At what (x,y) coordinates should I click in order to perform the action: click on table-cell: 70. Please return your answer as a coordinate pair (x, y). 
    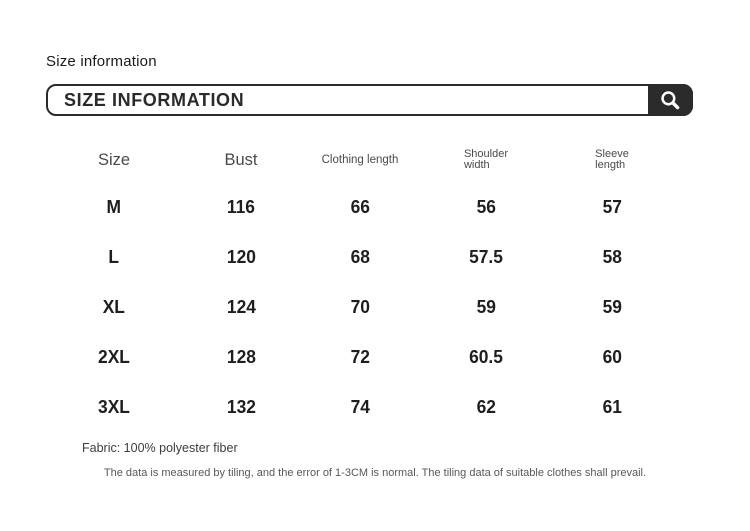
    Looking at the image, I should click on (360, 306).